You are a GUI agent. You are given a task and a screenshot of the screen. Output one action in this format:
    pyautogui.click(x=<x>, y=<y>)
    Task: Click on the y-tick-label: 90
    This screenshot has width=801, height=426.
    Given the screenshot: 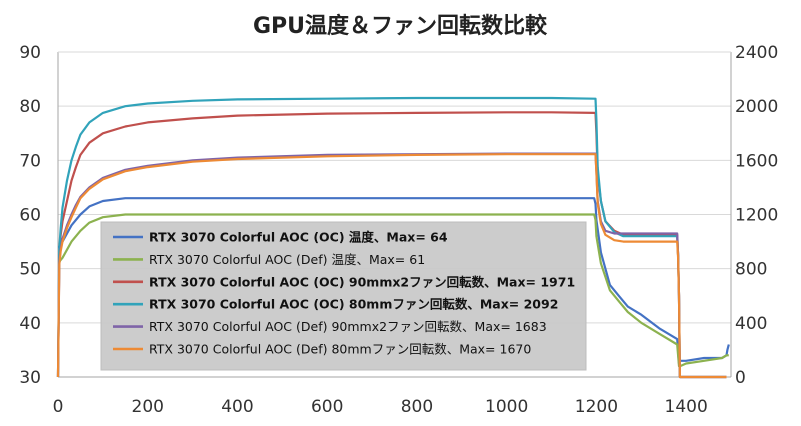 What is the action you would take?
    pyautogui.click(x=30, y=53)
    